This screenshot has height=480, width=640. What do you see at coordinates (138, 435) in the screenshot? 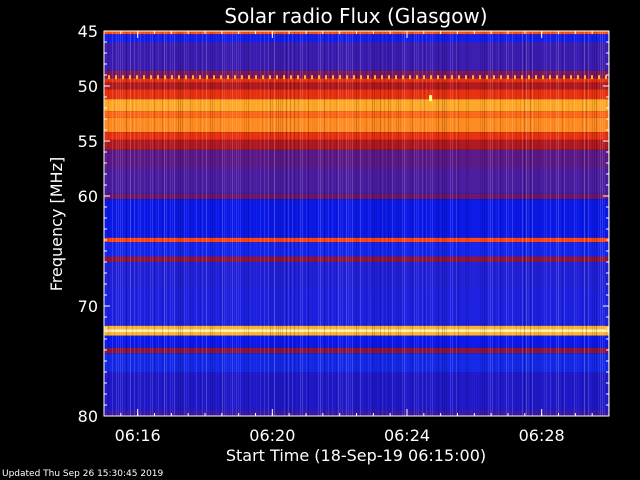
I see `x-tick-label: 06:16` at bounding box center [138, 435].